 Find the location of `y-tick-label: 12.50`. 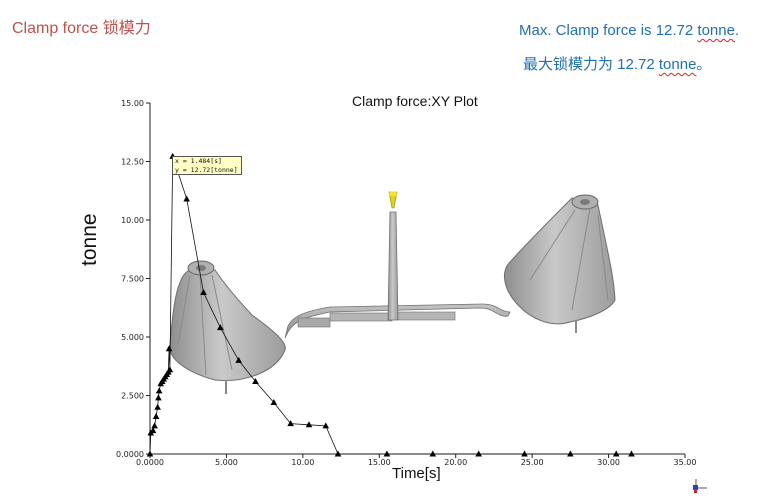

y-tick-label: 12.50 is located at coordinates (132, 162).